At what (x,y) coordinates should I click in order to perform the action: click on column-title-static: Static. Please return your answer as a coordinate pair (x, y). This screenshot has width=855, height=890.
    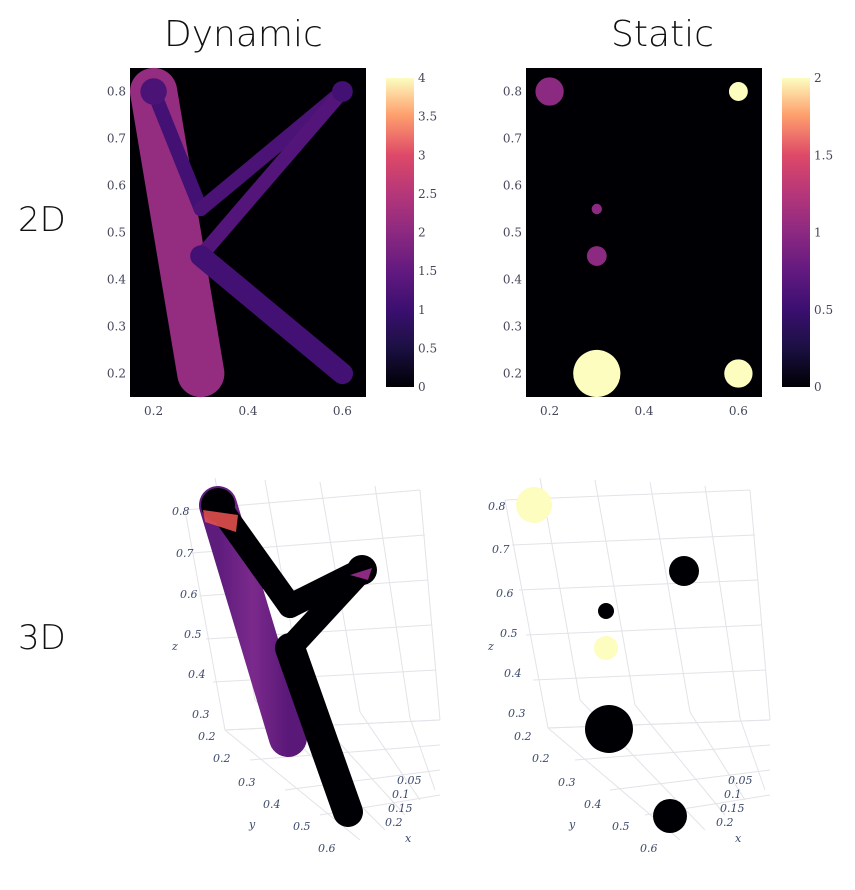
    Looking at the image, I should click on (662, 34).